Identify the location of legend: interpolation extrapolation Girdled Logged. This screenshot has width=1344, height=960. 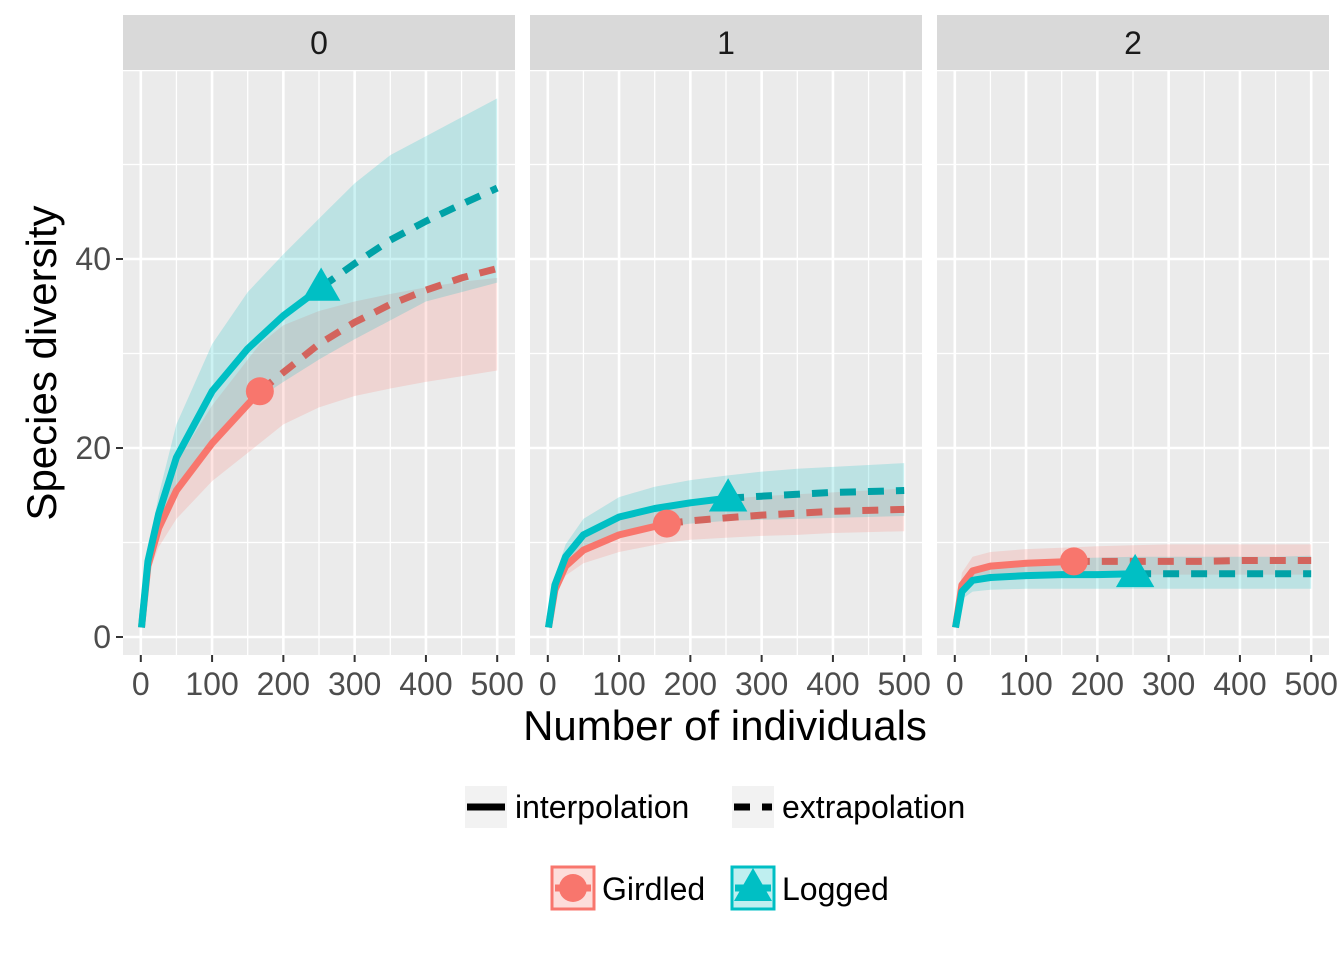
(715, 848).